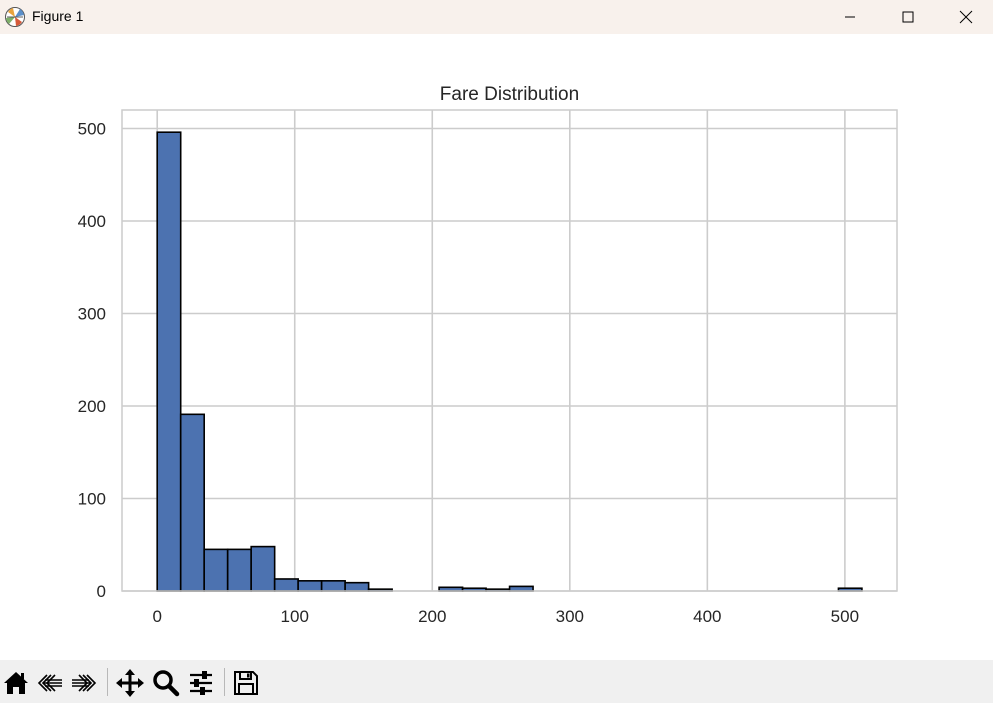  What do you see at coordinates (845, 616) in the screenshot?
I see `x-tick-label: 500` at bounding box center [845, 616].